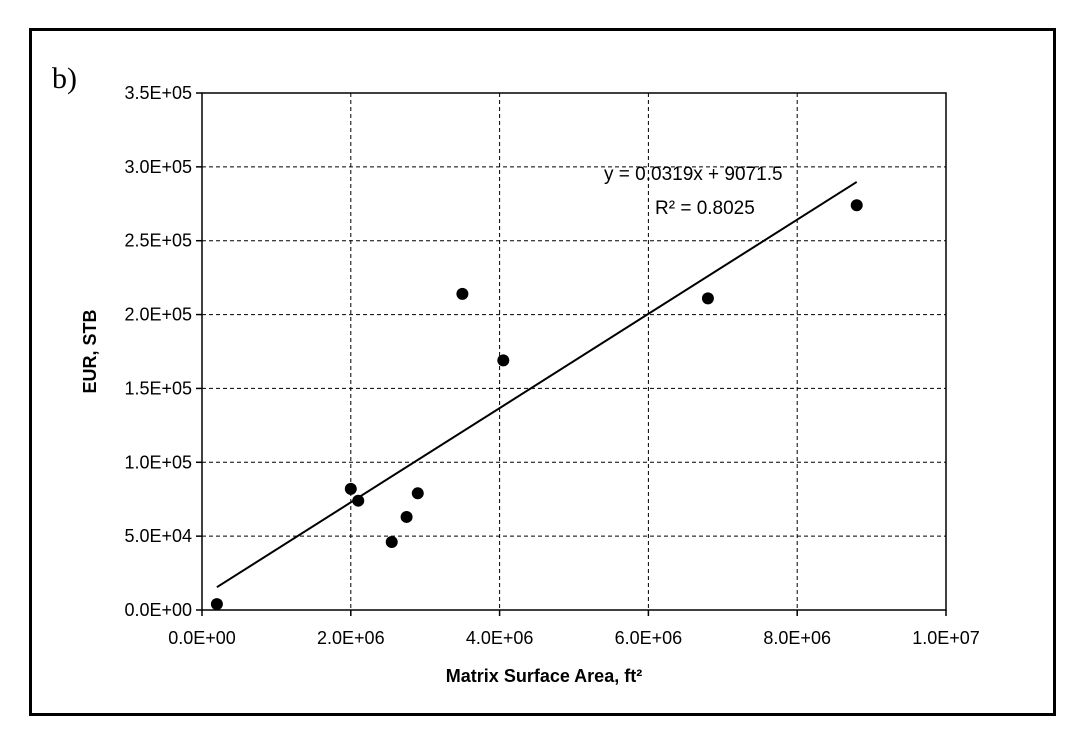 This screenshot has height=750, width=1090. Describe the element at coordinates (158, 610) in the screenshot. I see `y-tick-label: 0.0E+00` at that location.